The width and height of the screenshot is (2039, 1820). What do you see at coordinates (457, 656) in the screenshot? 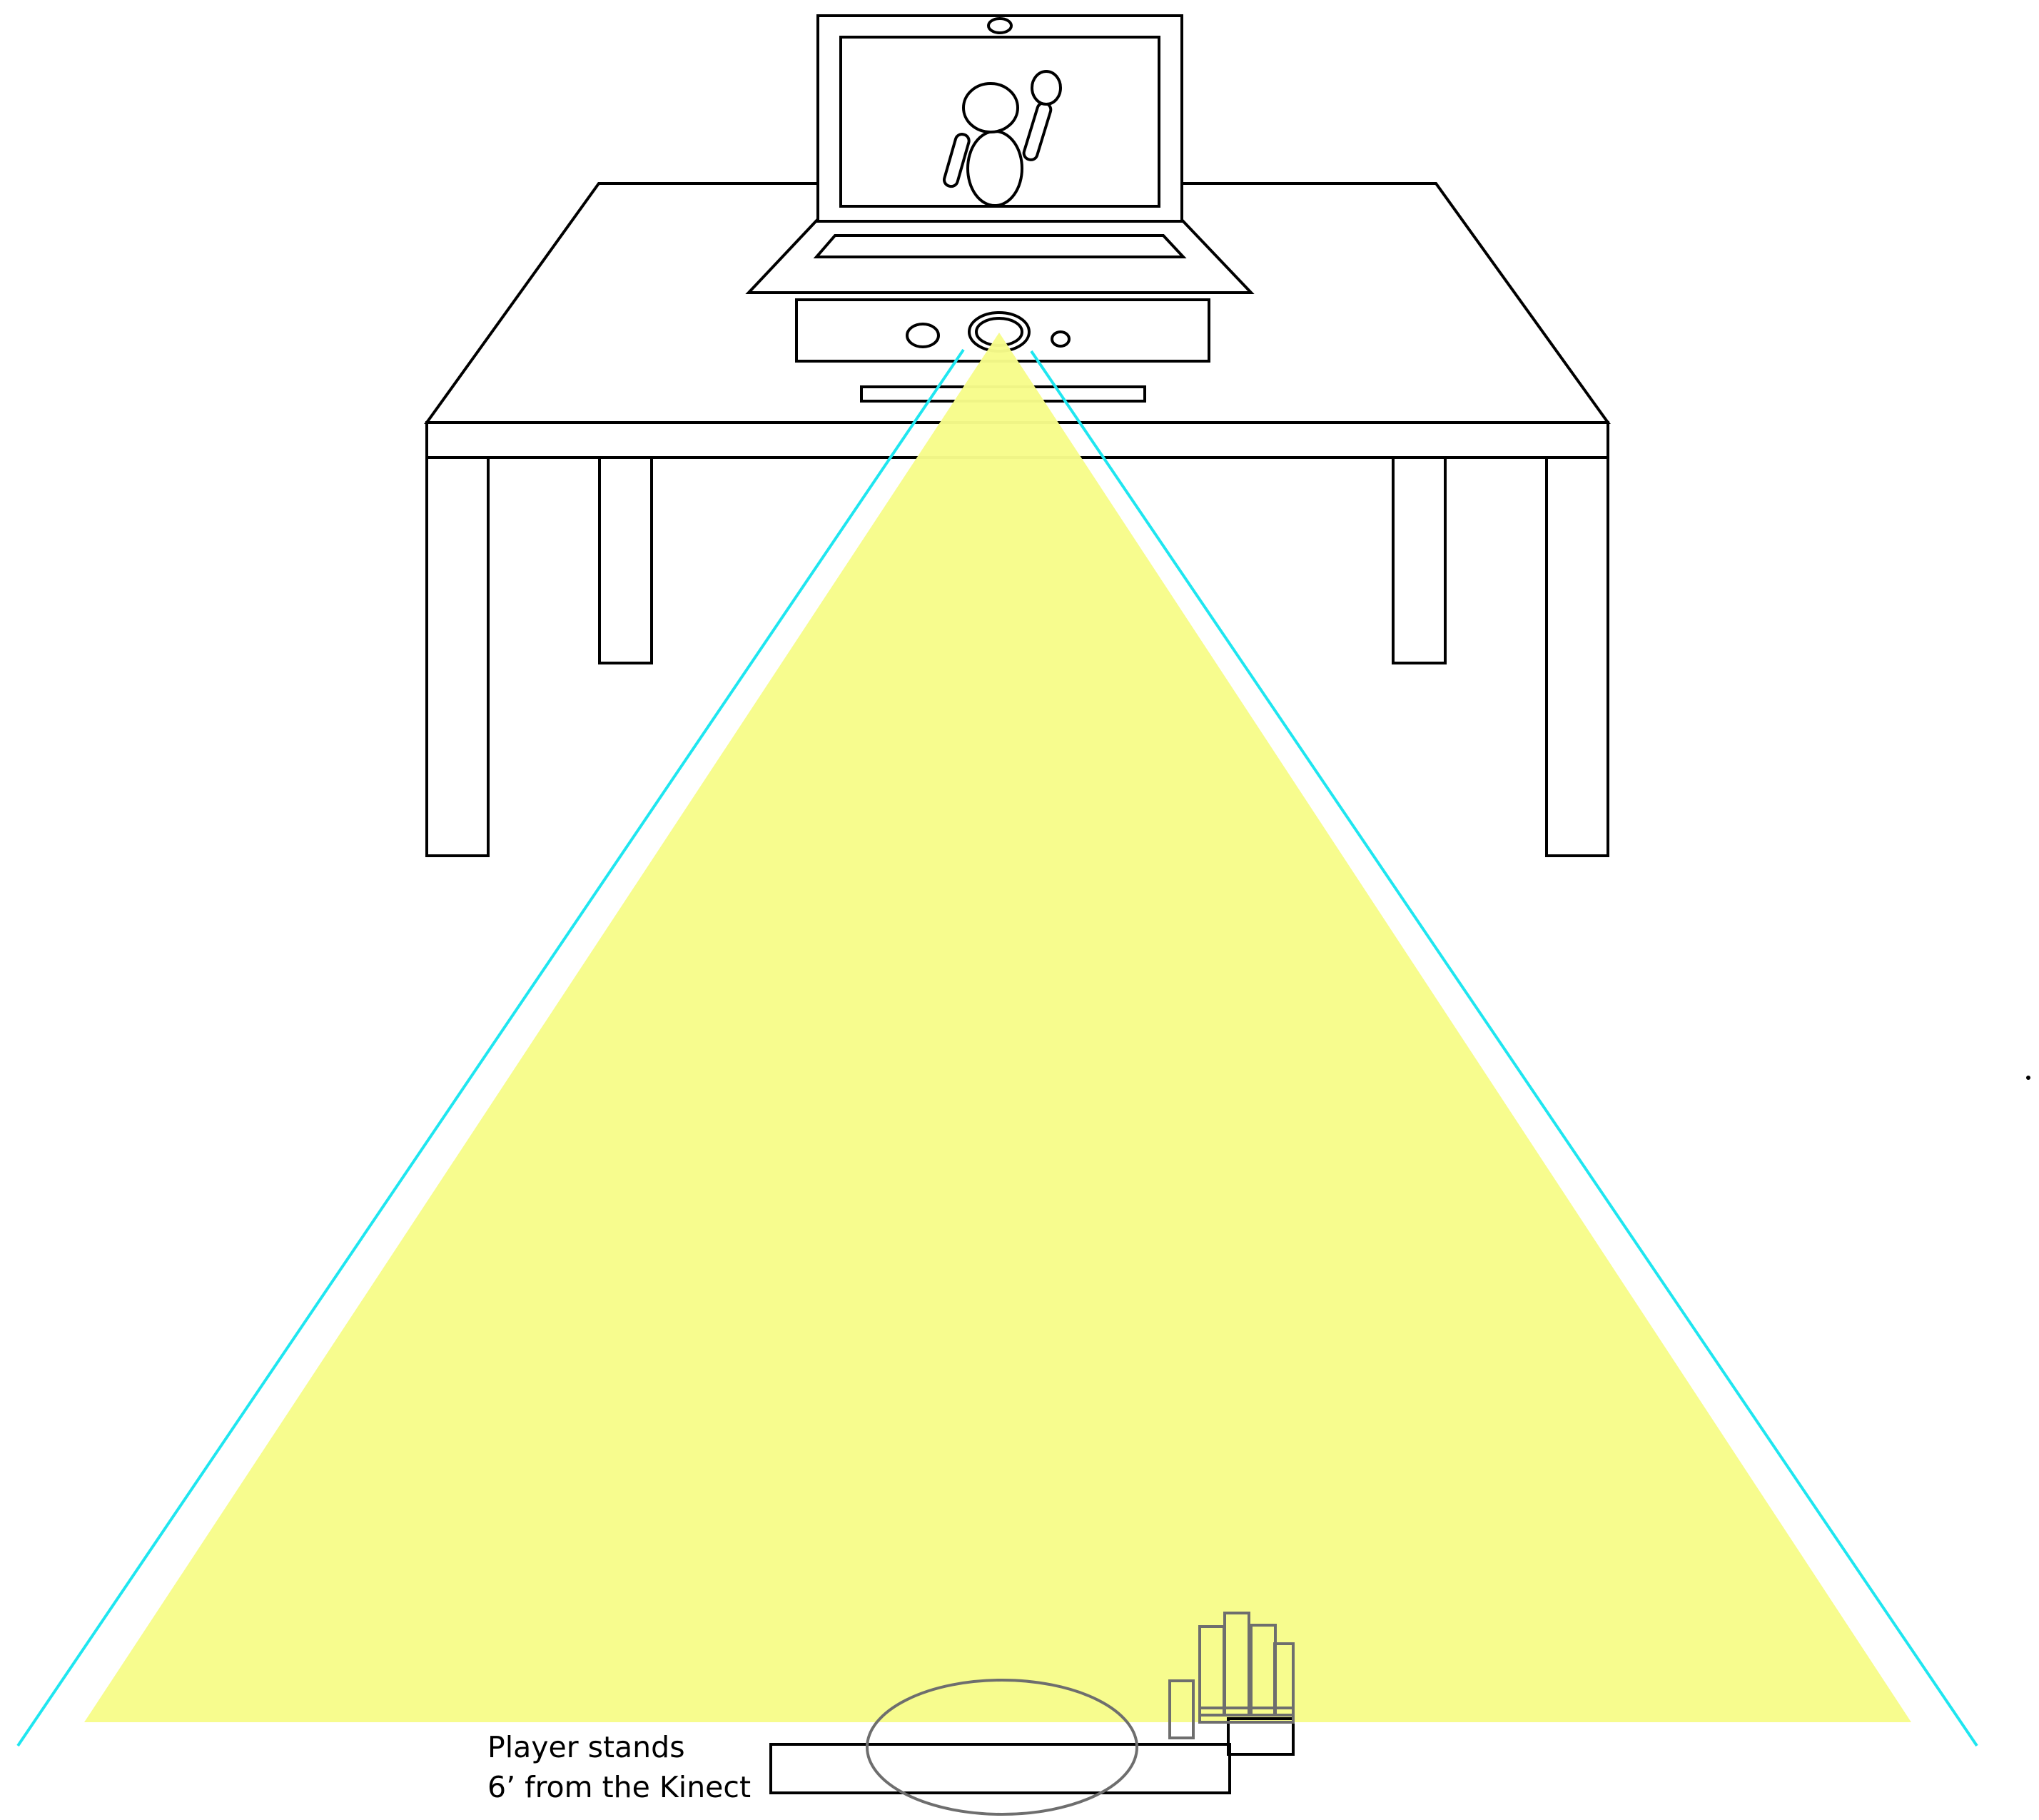
I see `table-leg-front-left` at bounding box center [457, 656].